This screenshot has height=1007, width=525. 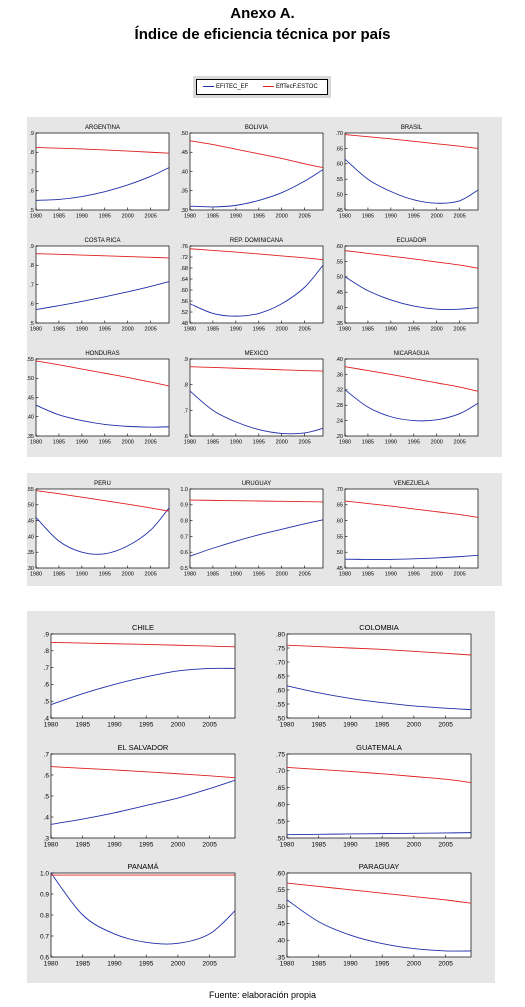 What do you see at coordinates (128, 217) in the screenshot?
I see `x-tick-label-argentina-4: 2000` at bounding box center [128, 217].